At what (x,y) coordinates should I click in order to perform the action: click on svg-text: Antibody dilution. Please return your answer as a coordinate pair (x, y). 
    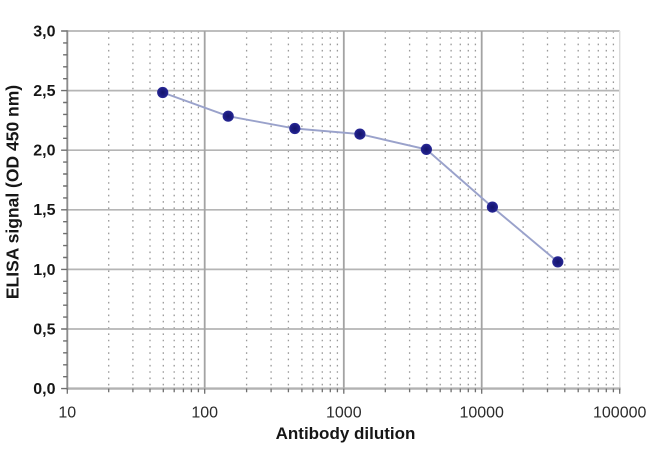
    Looking at the image, I should click on (346, 433).